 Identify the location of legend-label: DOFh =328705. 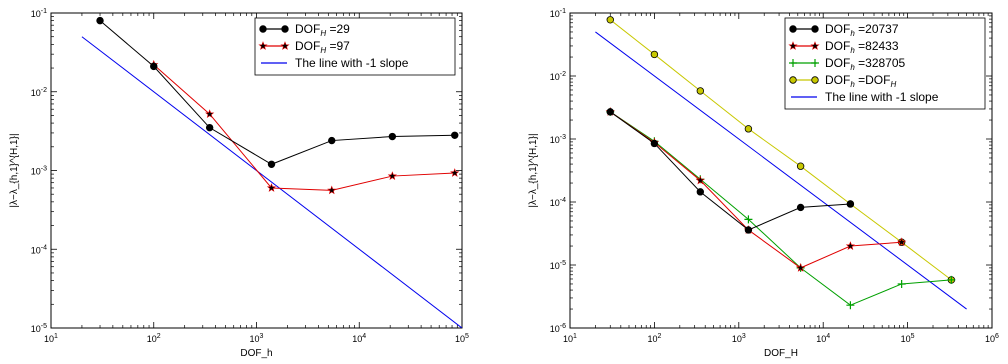
(865, 64).